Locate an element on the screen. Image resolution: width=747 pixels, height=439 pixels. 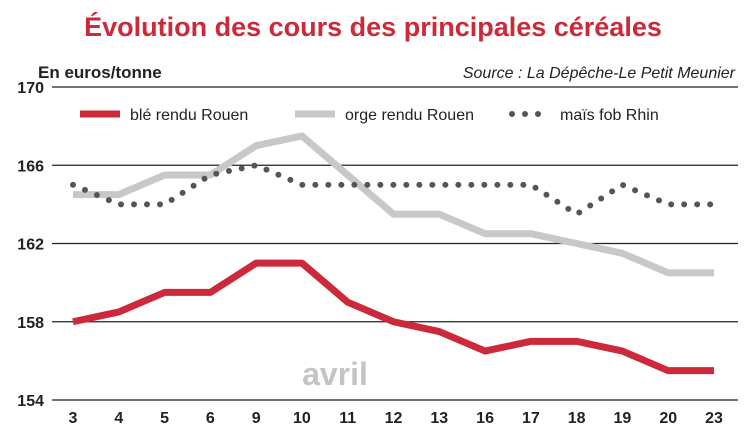
y-axis: 154 158 162 166 170 is located at coordinates (30, 245).